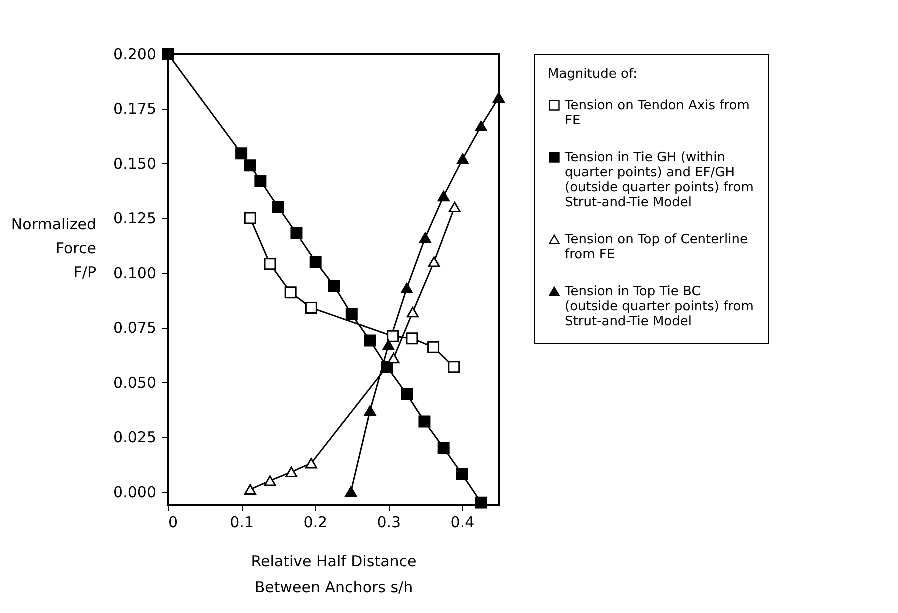 The image size is (898, 613). I want to click on y-tick-label: 0.025, so click(135, 437).